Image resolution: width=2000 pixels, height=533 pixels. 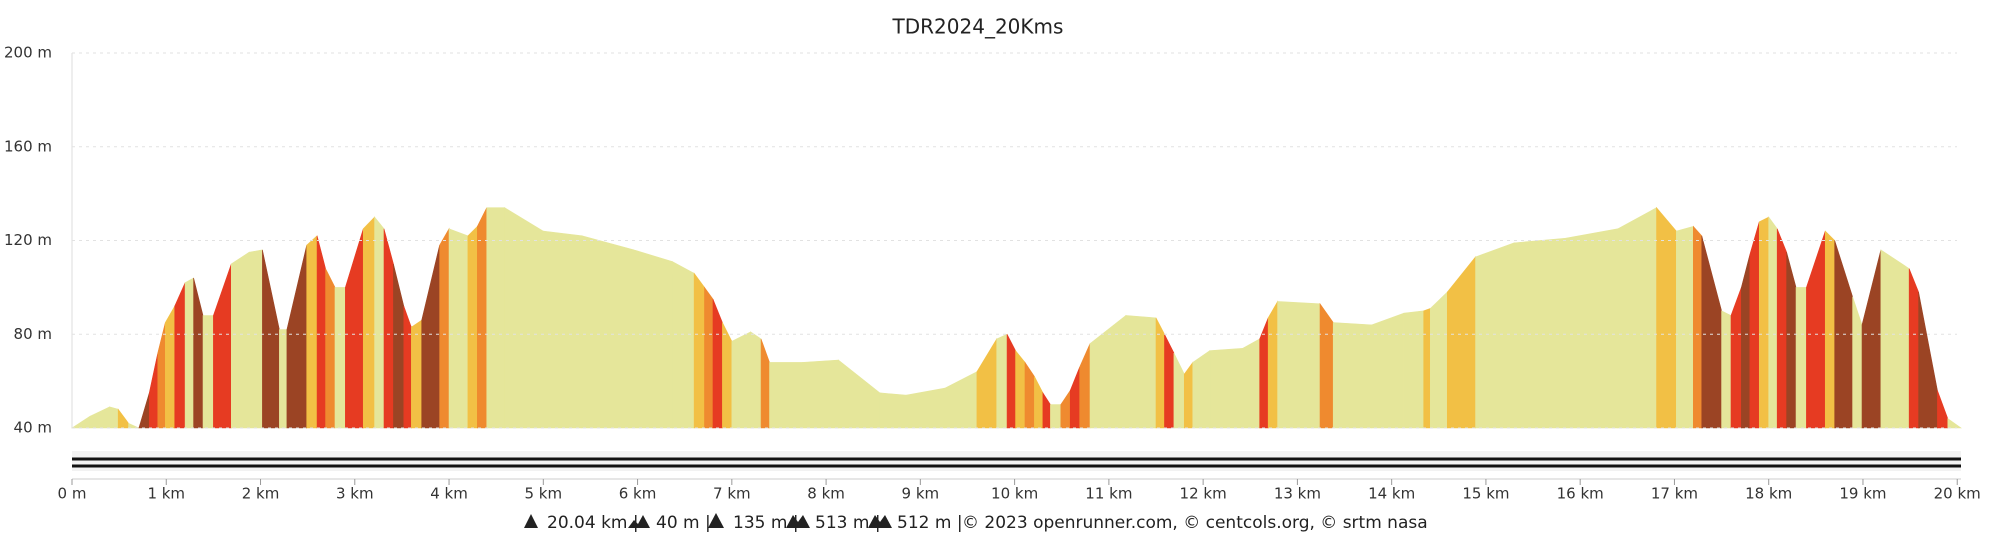 I want to click on y-tick-label: 40 m, so click(x=33, y=428).